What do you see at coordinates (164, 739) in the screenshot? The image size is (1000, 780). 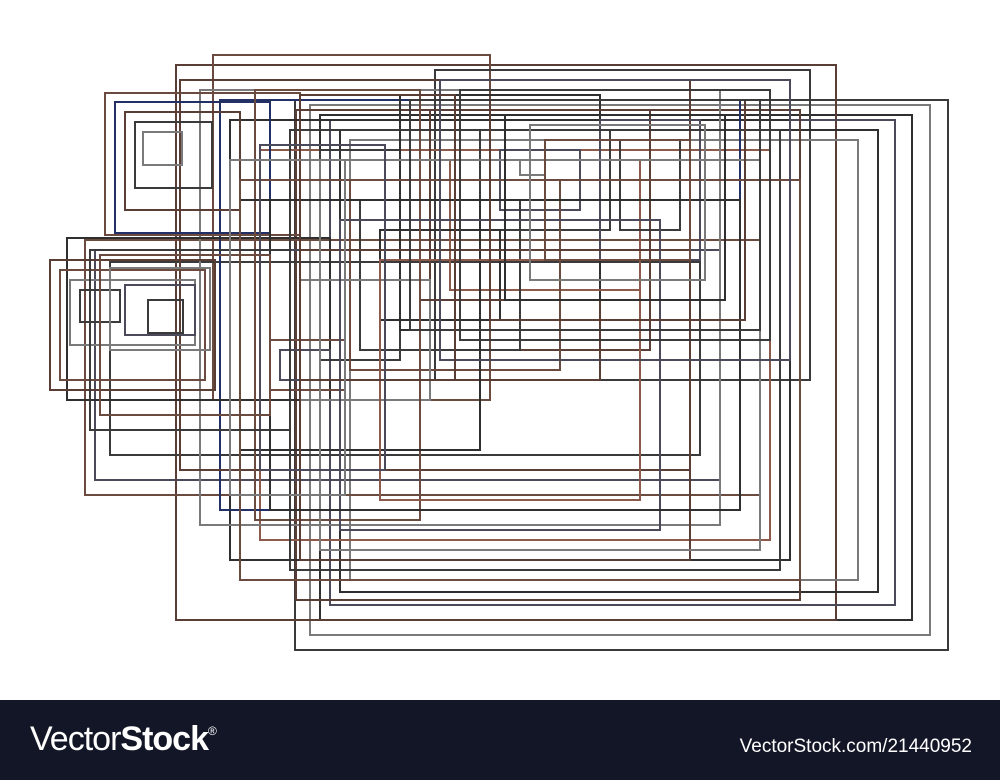 I see `logo-bold-text: Stock` at bounding box center [164, 739].